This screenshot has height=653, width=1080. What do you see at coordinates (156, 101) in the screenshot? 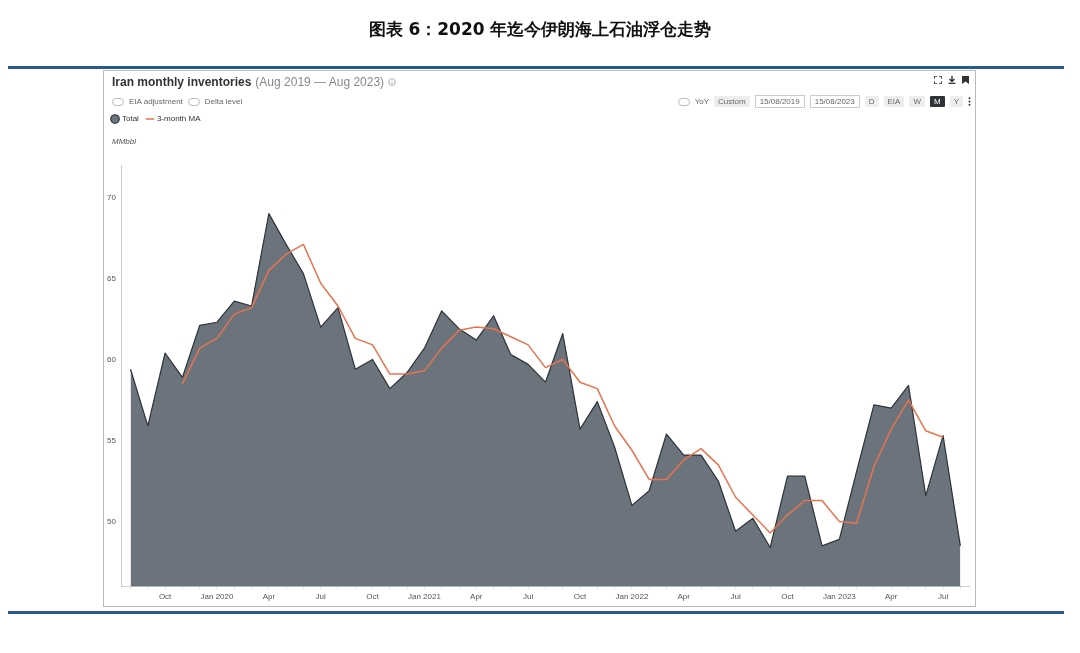
I see `text: EIA adjustment` at bounding box center [156, 101].